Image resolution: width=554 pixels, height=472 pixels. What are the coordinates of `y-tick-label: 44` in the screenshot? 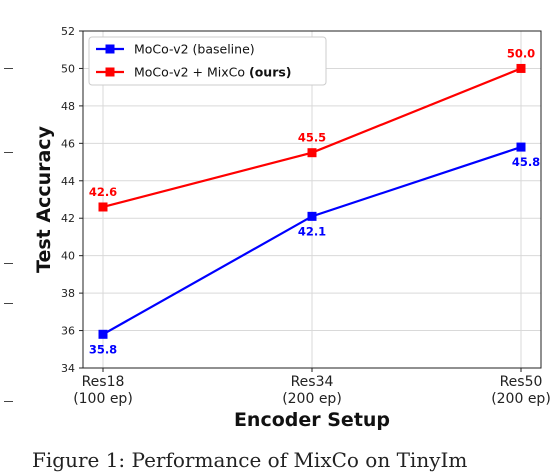 It's located at (68, 181).